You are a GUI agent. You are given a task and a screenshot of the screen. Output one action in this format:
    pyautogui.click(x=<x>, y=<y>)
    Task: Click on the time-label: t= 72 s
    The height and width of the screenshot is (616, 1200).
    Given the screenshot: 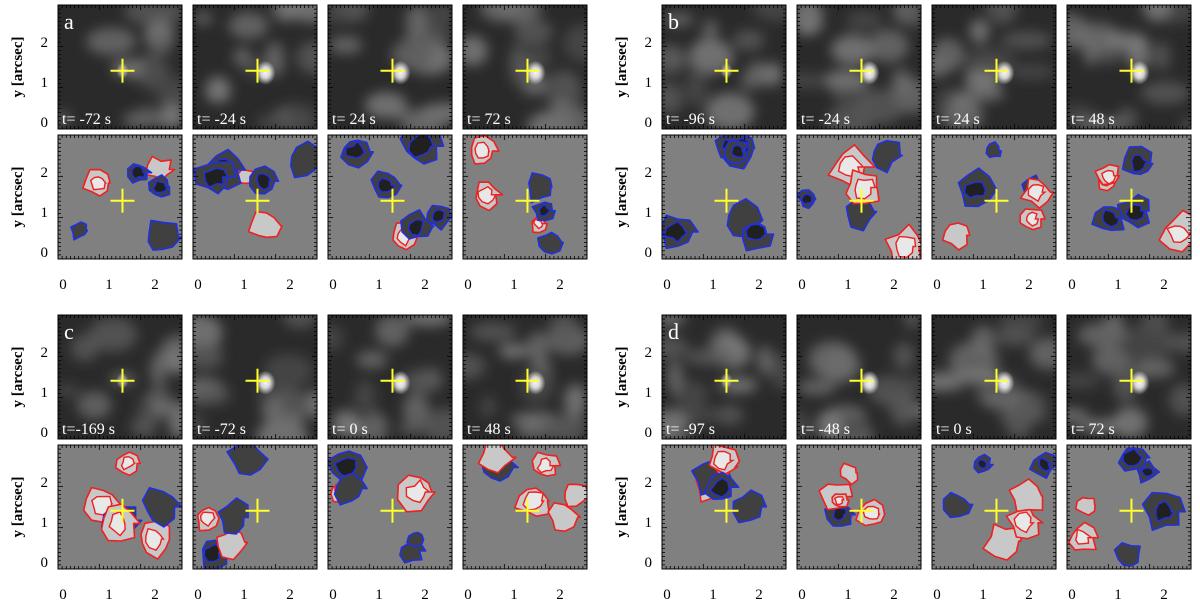 What is the action you would take?
    pyautogui.click(x=489, y=119)
    